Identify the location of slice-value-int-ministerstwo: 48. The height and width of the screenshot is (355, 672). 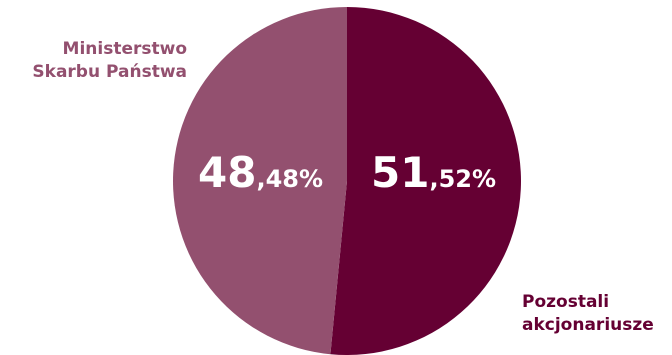
(227, 172).